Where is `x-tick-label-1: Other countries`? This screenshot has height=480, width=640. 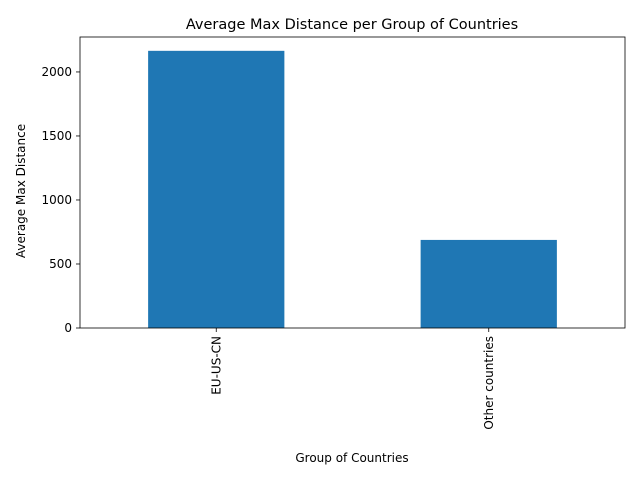
x-tick-label-1: Other countries is located at coordinates (489, 383).